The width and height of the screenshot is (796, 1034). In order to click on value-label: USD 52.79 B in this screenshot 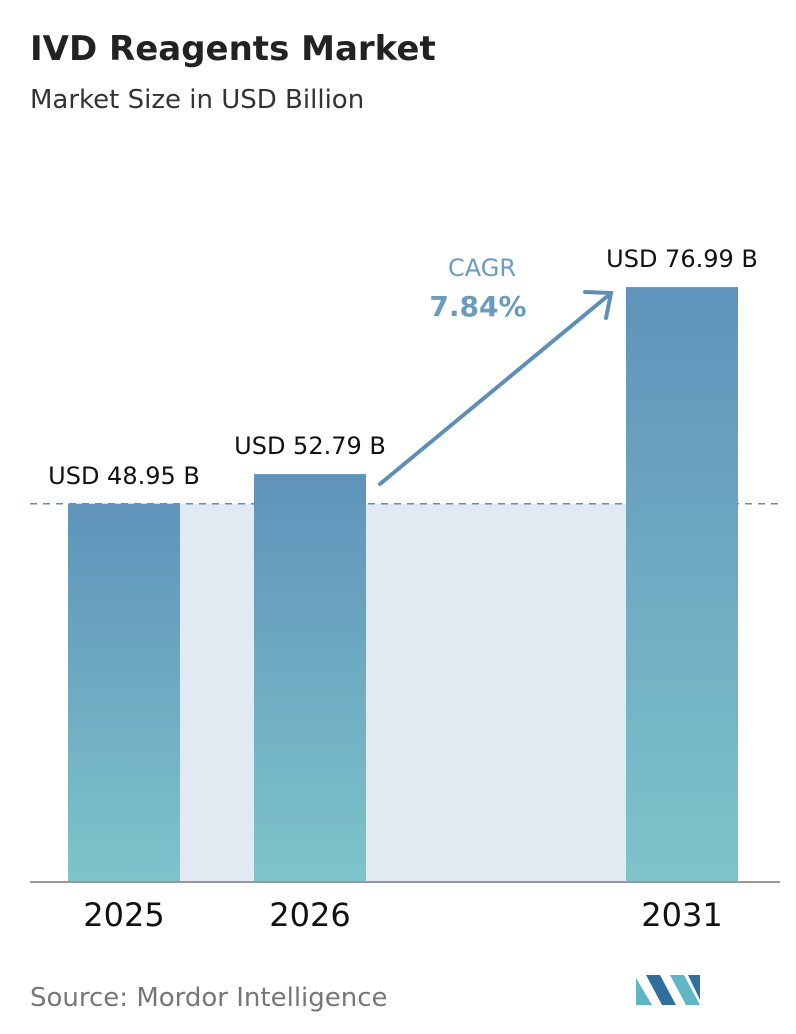, I will do `click(310, 446)`.